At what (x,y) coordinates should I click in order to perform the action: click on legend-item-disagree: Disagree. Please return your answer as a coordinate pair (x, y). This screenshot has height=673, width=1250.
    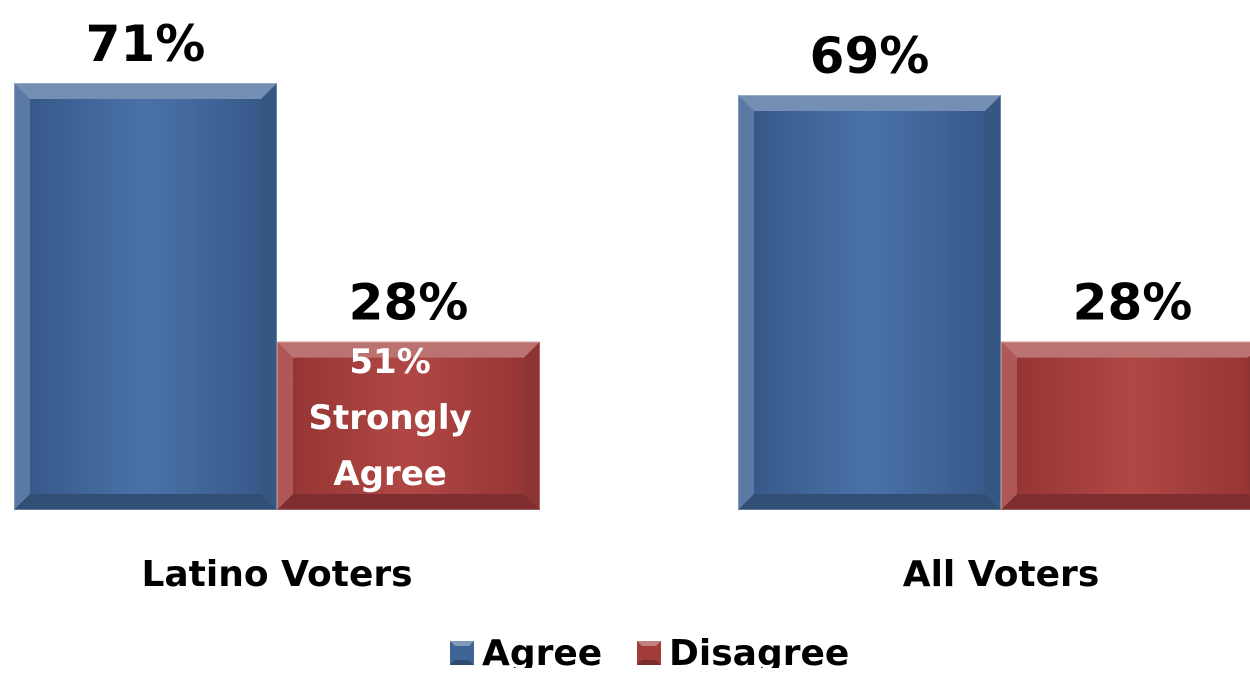
    Looking at the image, I should click on (743, 650).